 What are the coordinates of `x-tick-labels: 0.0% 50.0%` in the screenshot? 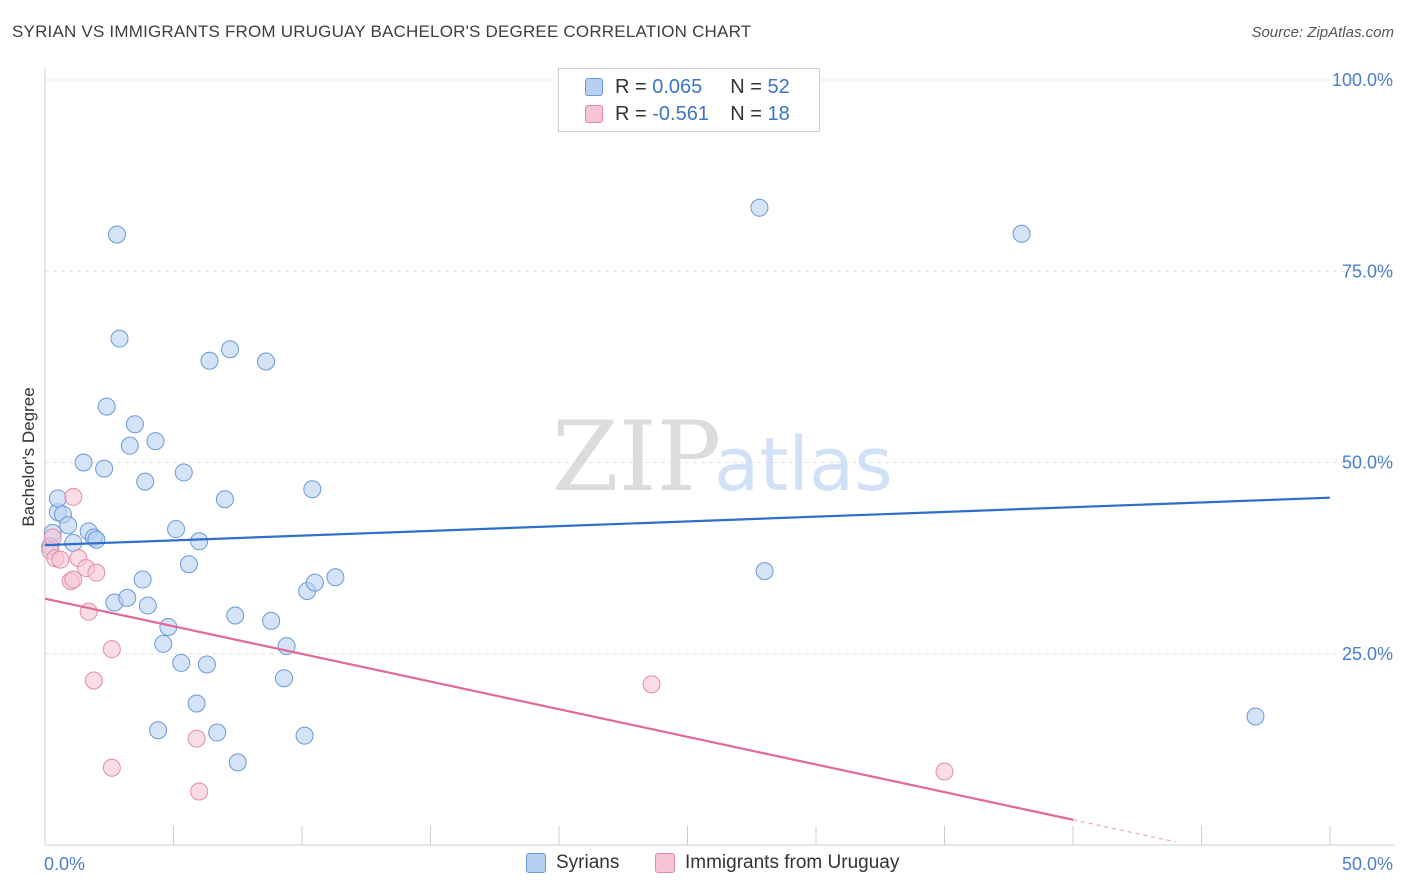 It's located at (718, 864).